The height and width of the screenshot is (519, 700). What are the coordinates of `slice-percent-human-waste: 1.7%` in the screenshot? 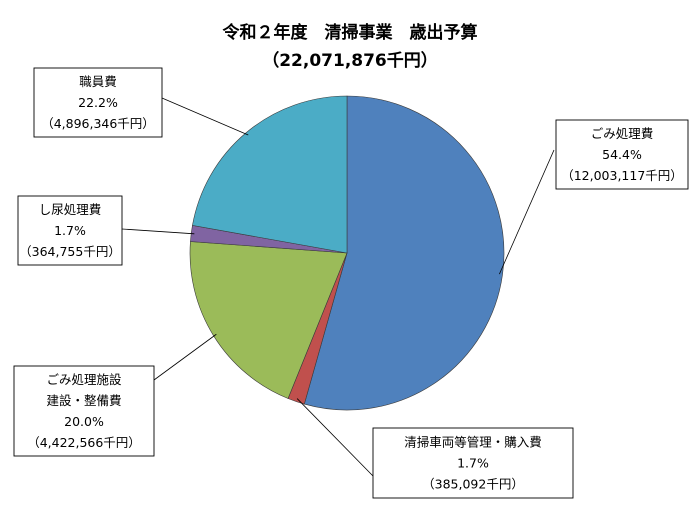 It's located at (70, 230).